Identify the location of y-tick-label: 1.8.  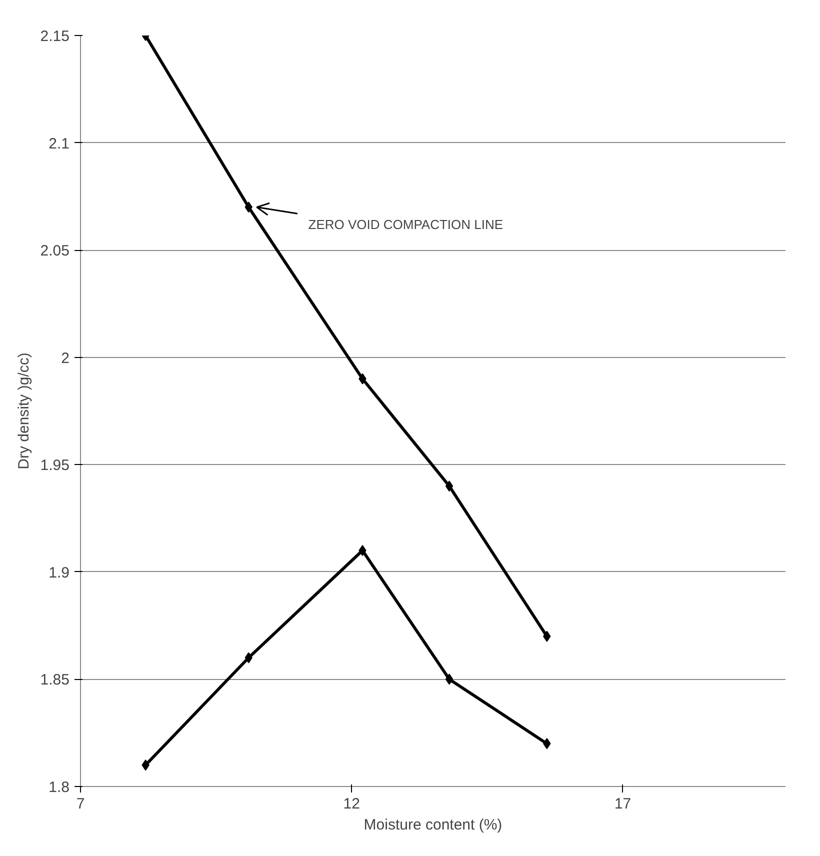
(59, 787).